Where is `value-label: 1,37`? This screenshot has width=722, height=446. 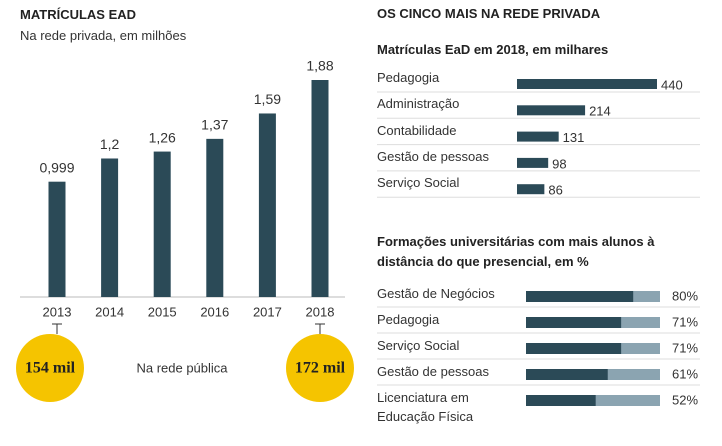
value-label: 1,37 is located at coordinates (214, 125).